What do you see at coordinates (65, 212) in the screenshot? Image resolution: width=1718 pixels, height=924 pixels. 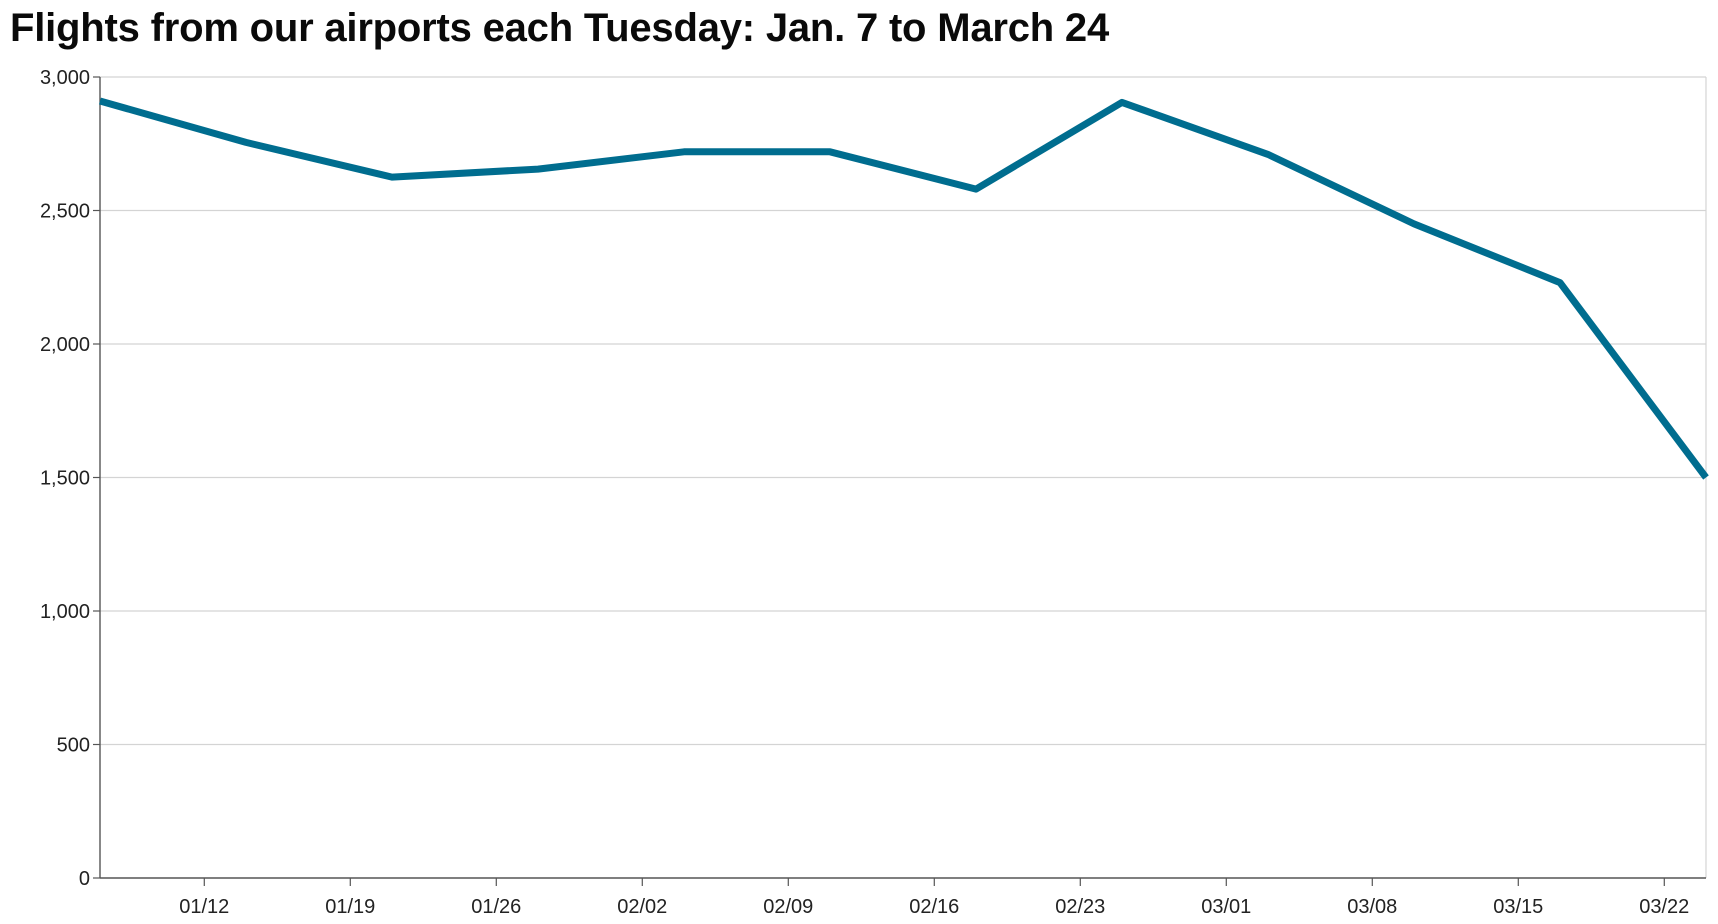 I see `y-tick-label: 2,500` at bounding box center [65, 212].